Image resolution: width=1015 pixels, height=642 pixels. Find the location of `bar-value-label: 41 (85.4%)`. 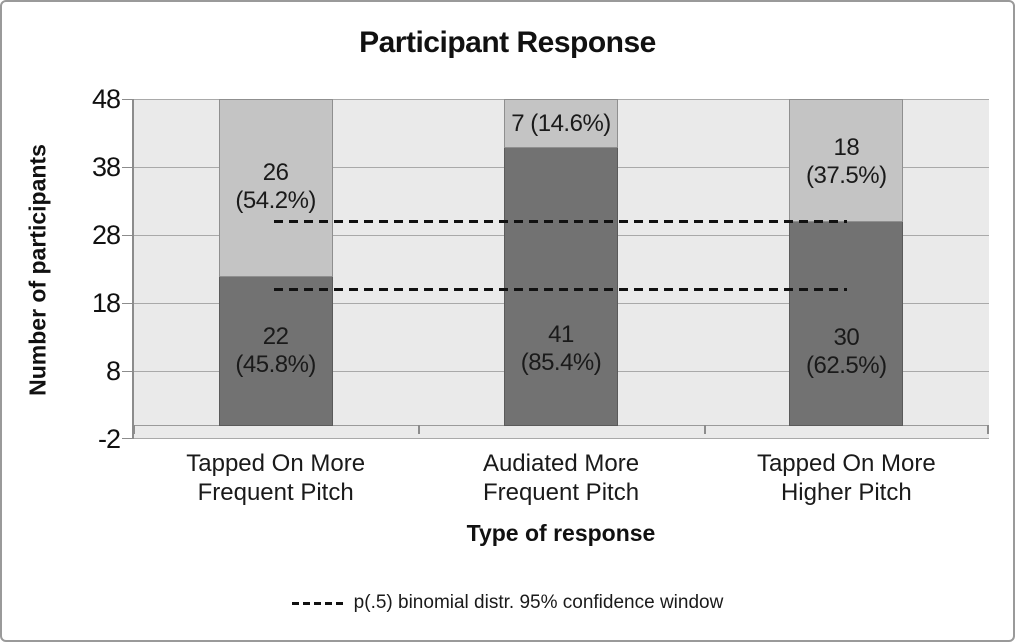

bar-value-label: 41 (85.4%) is located at coordinates (561, 349).